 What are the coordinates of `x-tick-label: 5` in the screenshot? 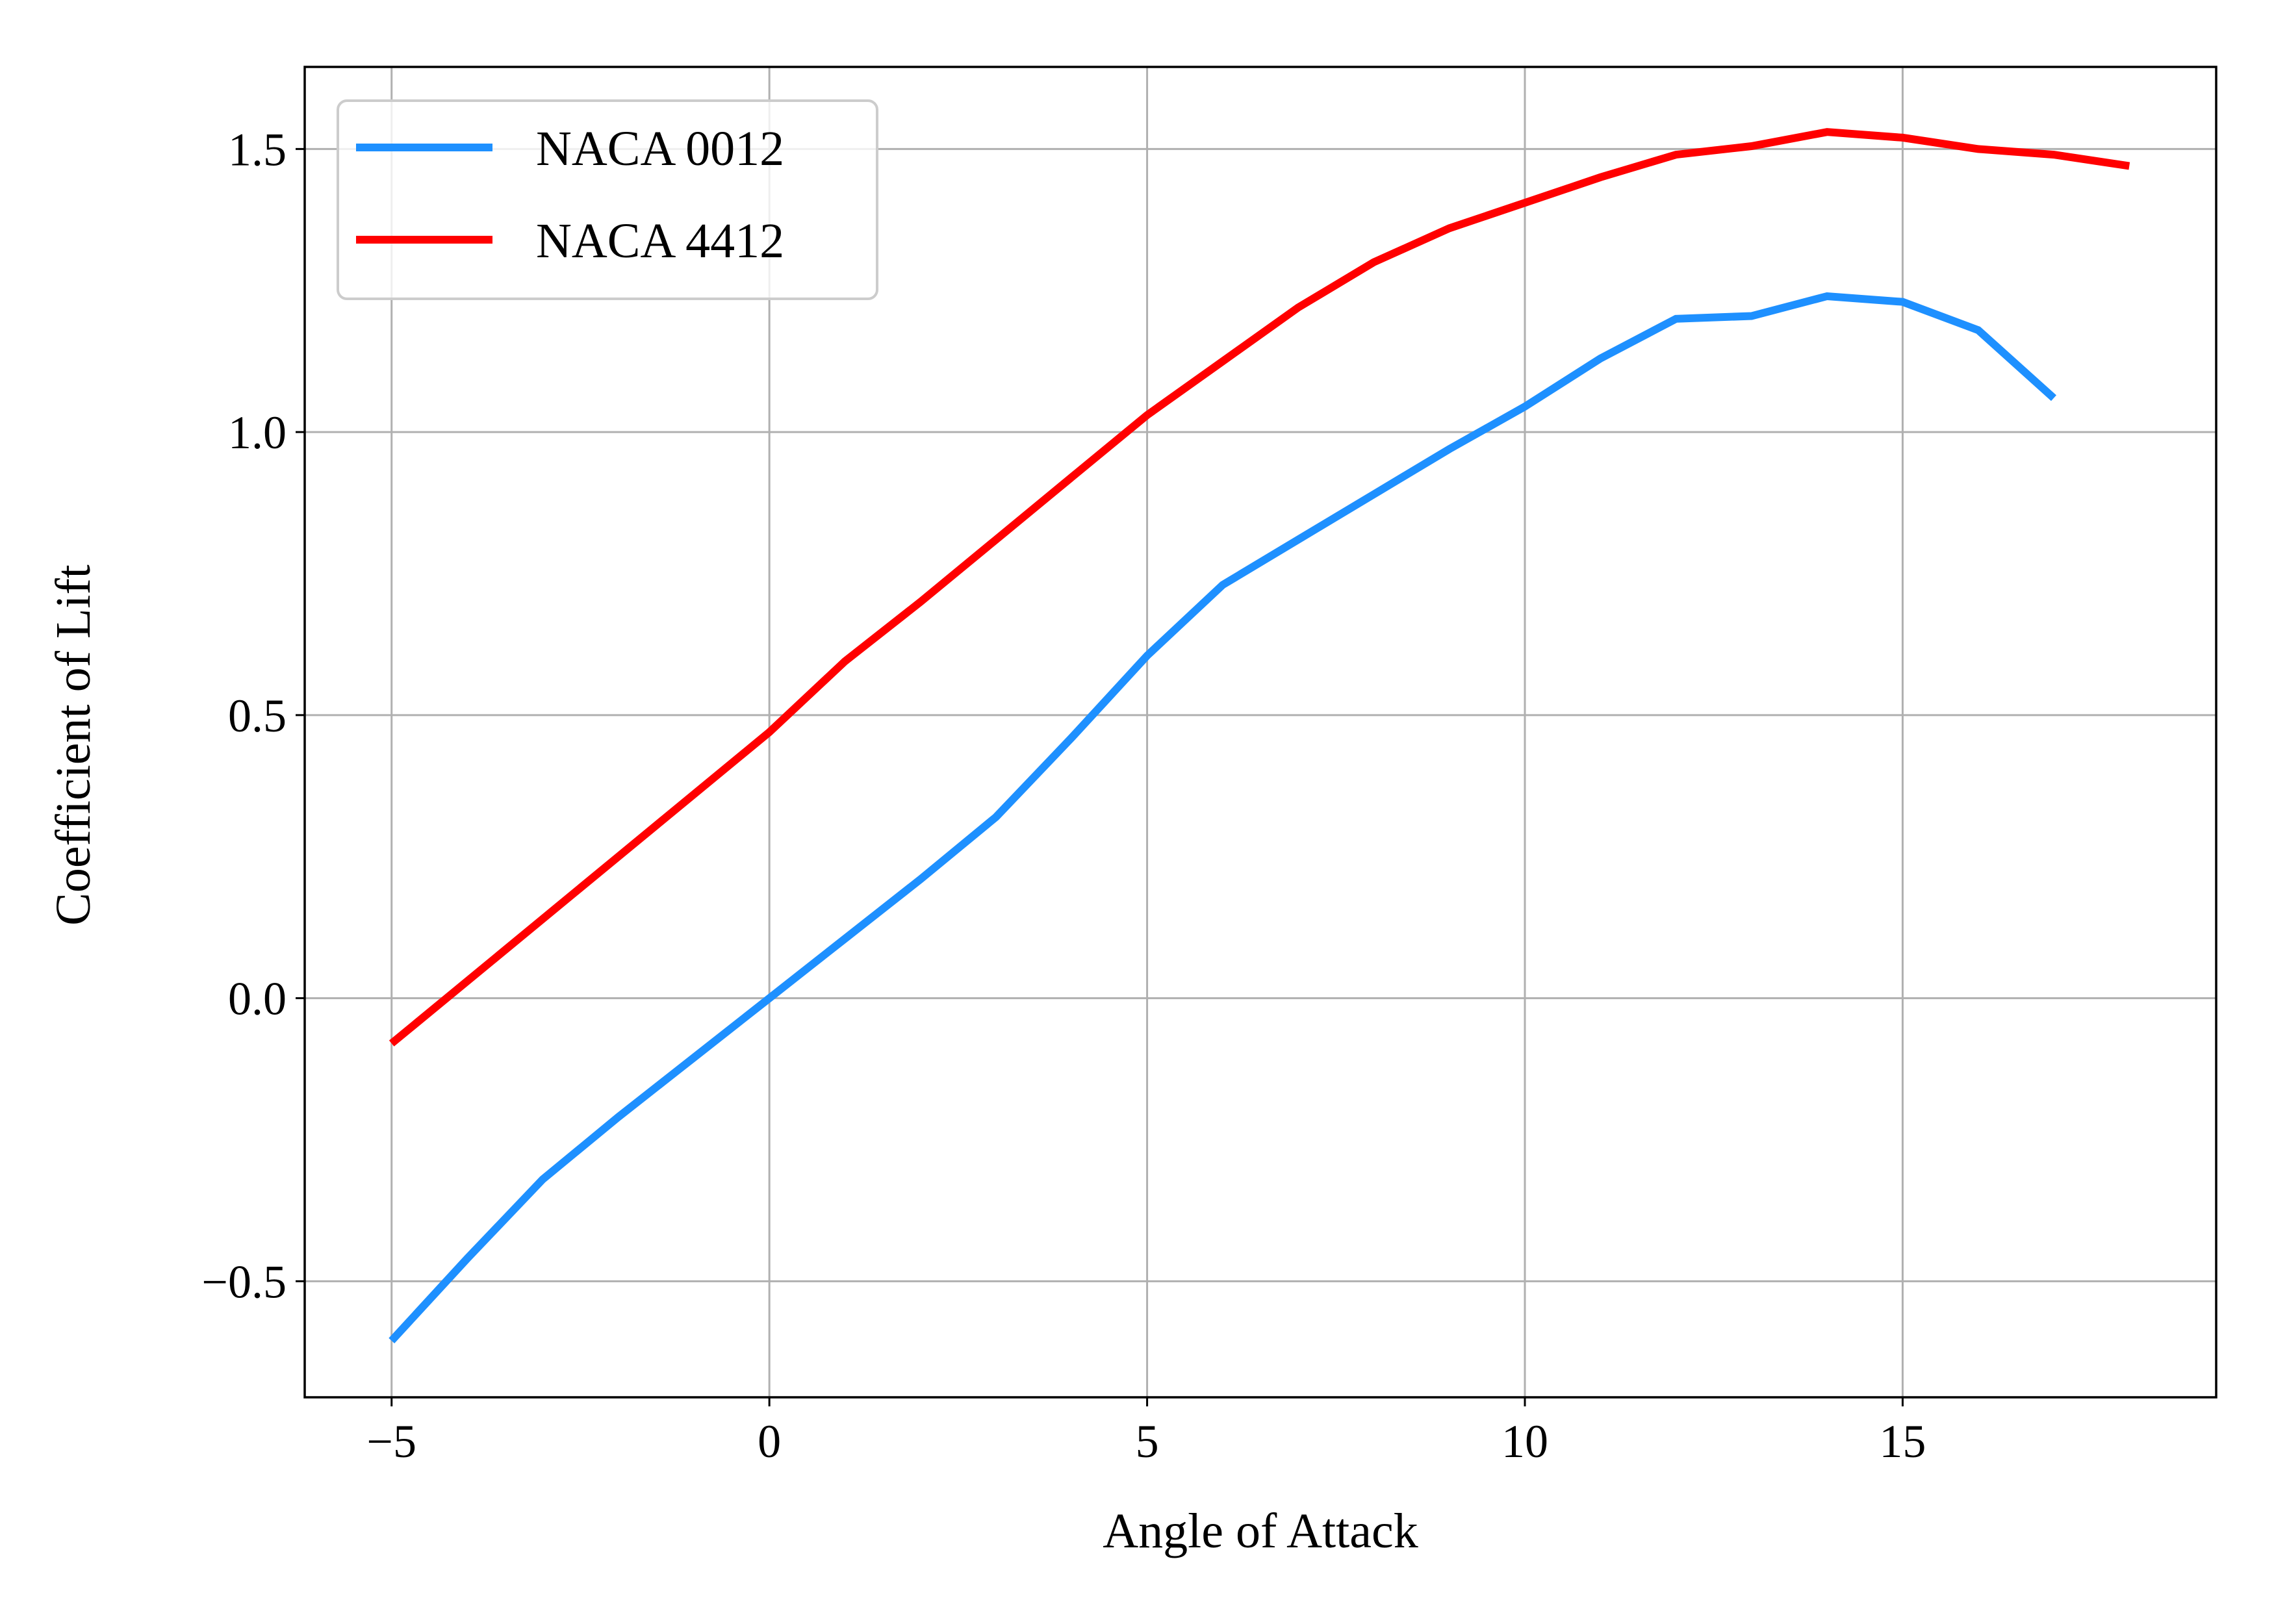 It's located at (1147, 1441).